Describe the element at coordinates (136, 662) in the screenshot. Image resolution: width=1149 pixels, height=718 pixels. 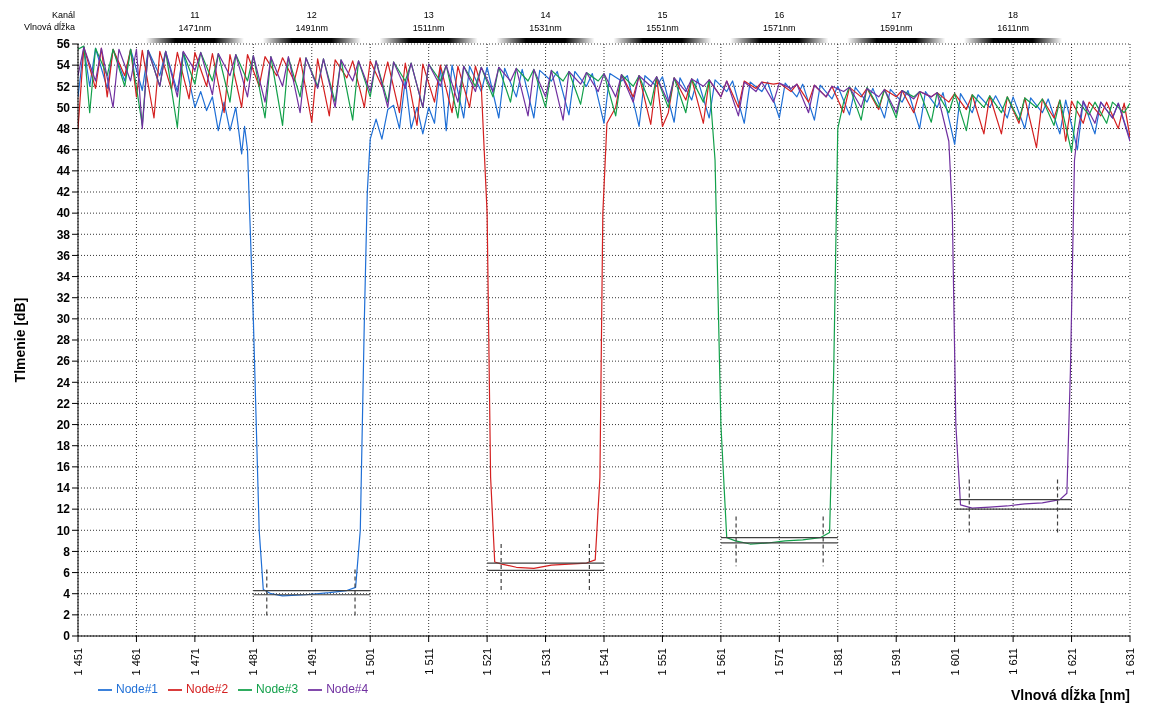
I see `x-tick-label: 1 461` at that location.